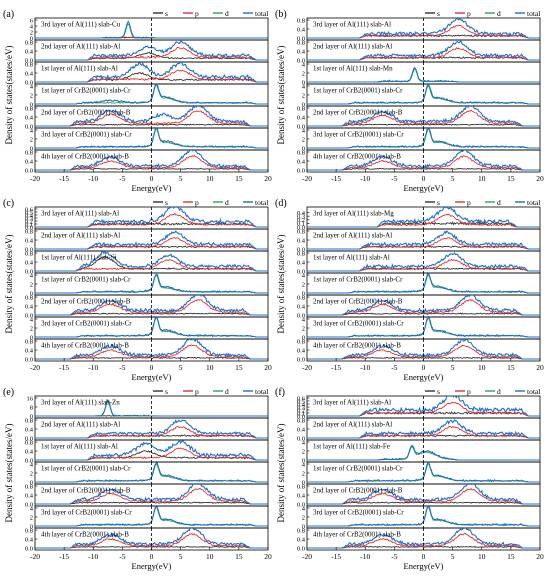  I want to click on subplot-label: 1st layer of Al(111) slab-Mn, so click(353, 69).